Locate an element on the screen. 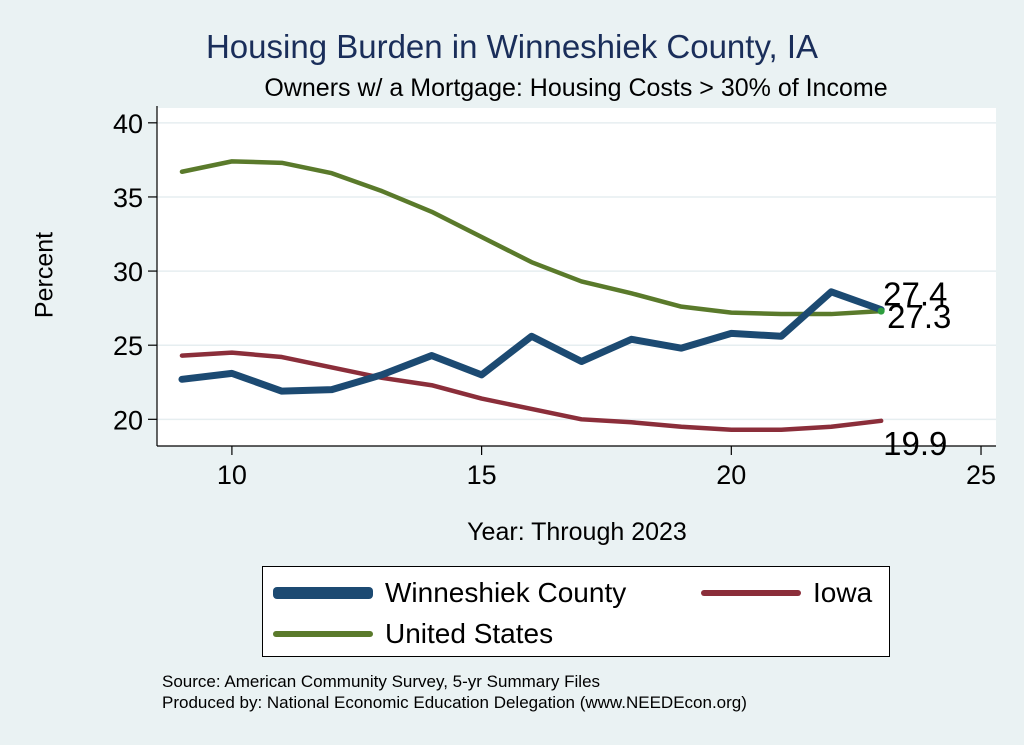 The width and height of the screenshot is (1024, 745). legend: Winneshiek County Iowa United States is located at coordinates (576, 611).